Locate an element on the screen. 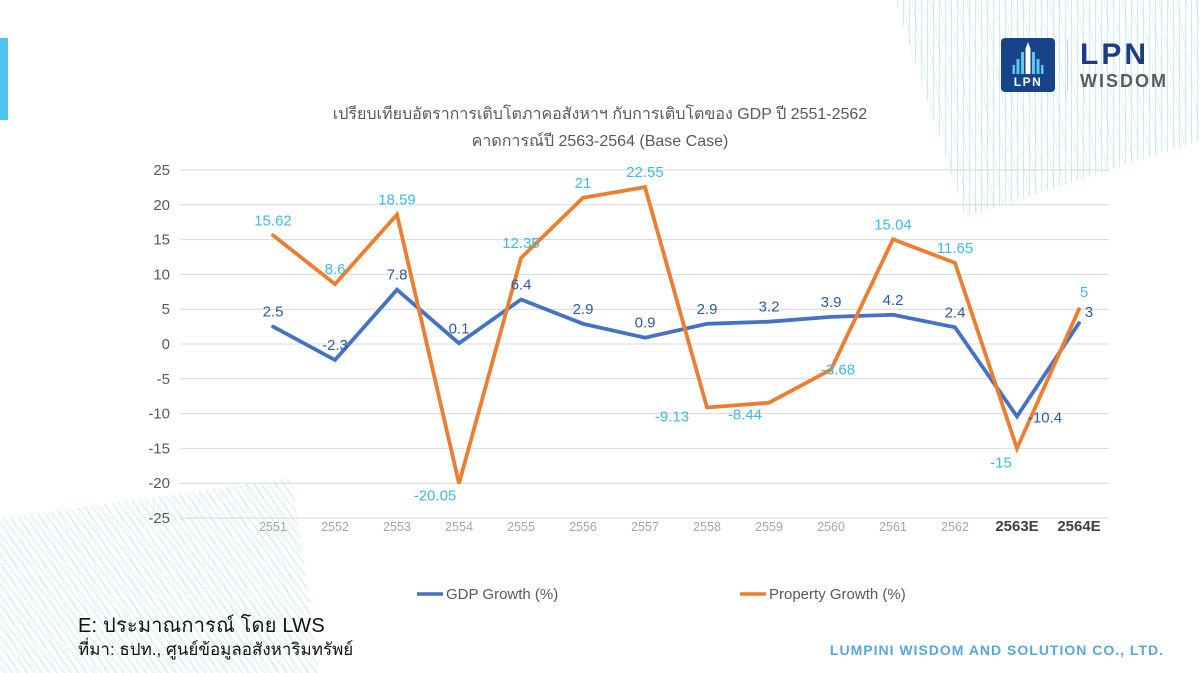 Image resolution: width=1200 pixels, height=673 pixels. svg-text: -25 is located at coordinates (159, 518).